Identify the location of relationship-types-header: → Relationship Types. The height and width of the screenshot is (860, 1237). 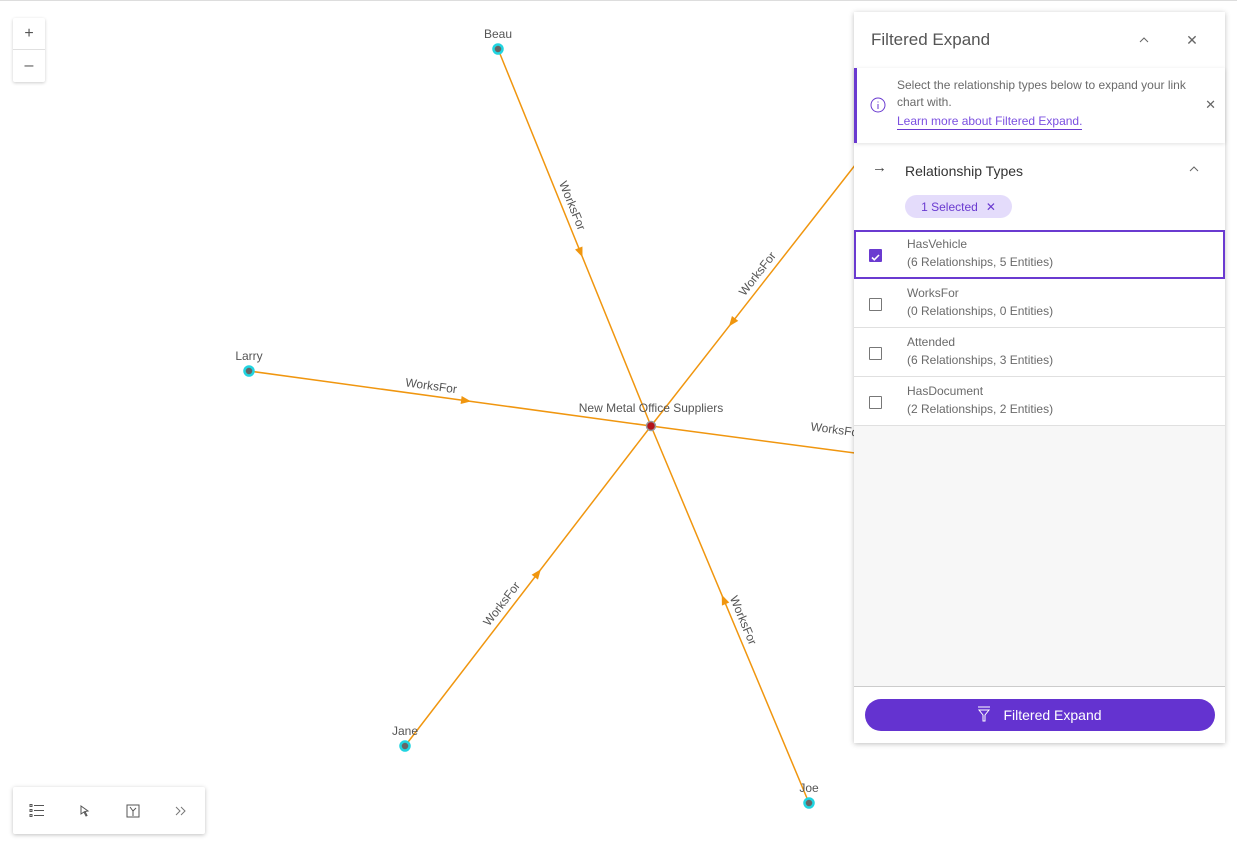
(1039, 171).